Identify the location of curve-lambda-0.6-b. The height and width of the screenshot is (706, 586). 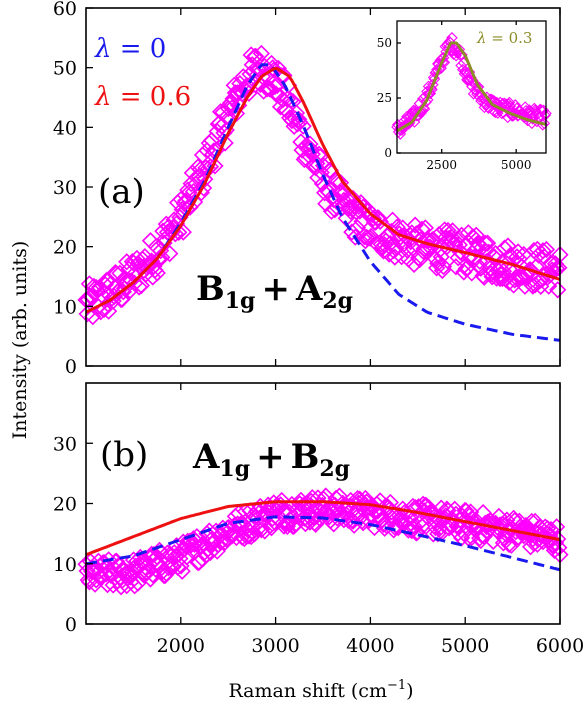
(323, 528).